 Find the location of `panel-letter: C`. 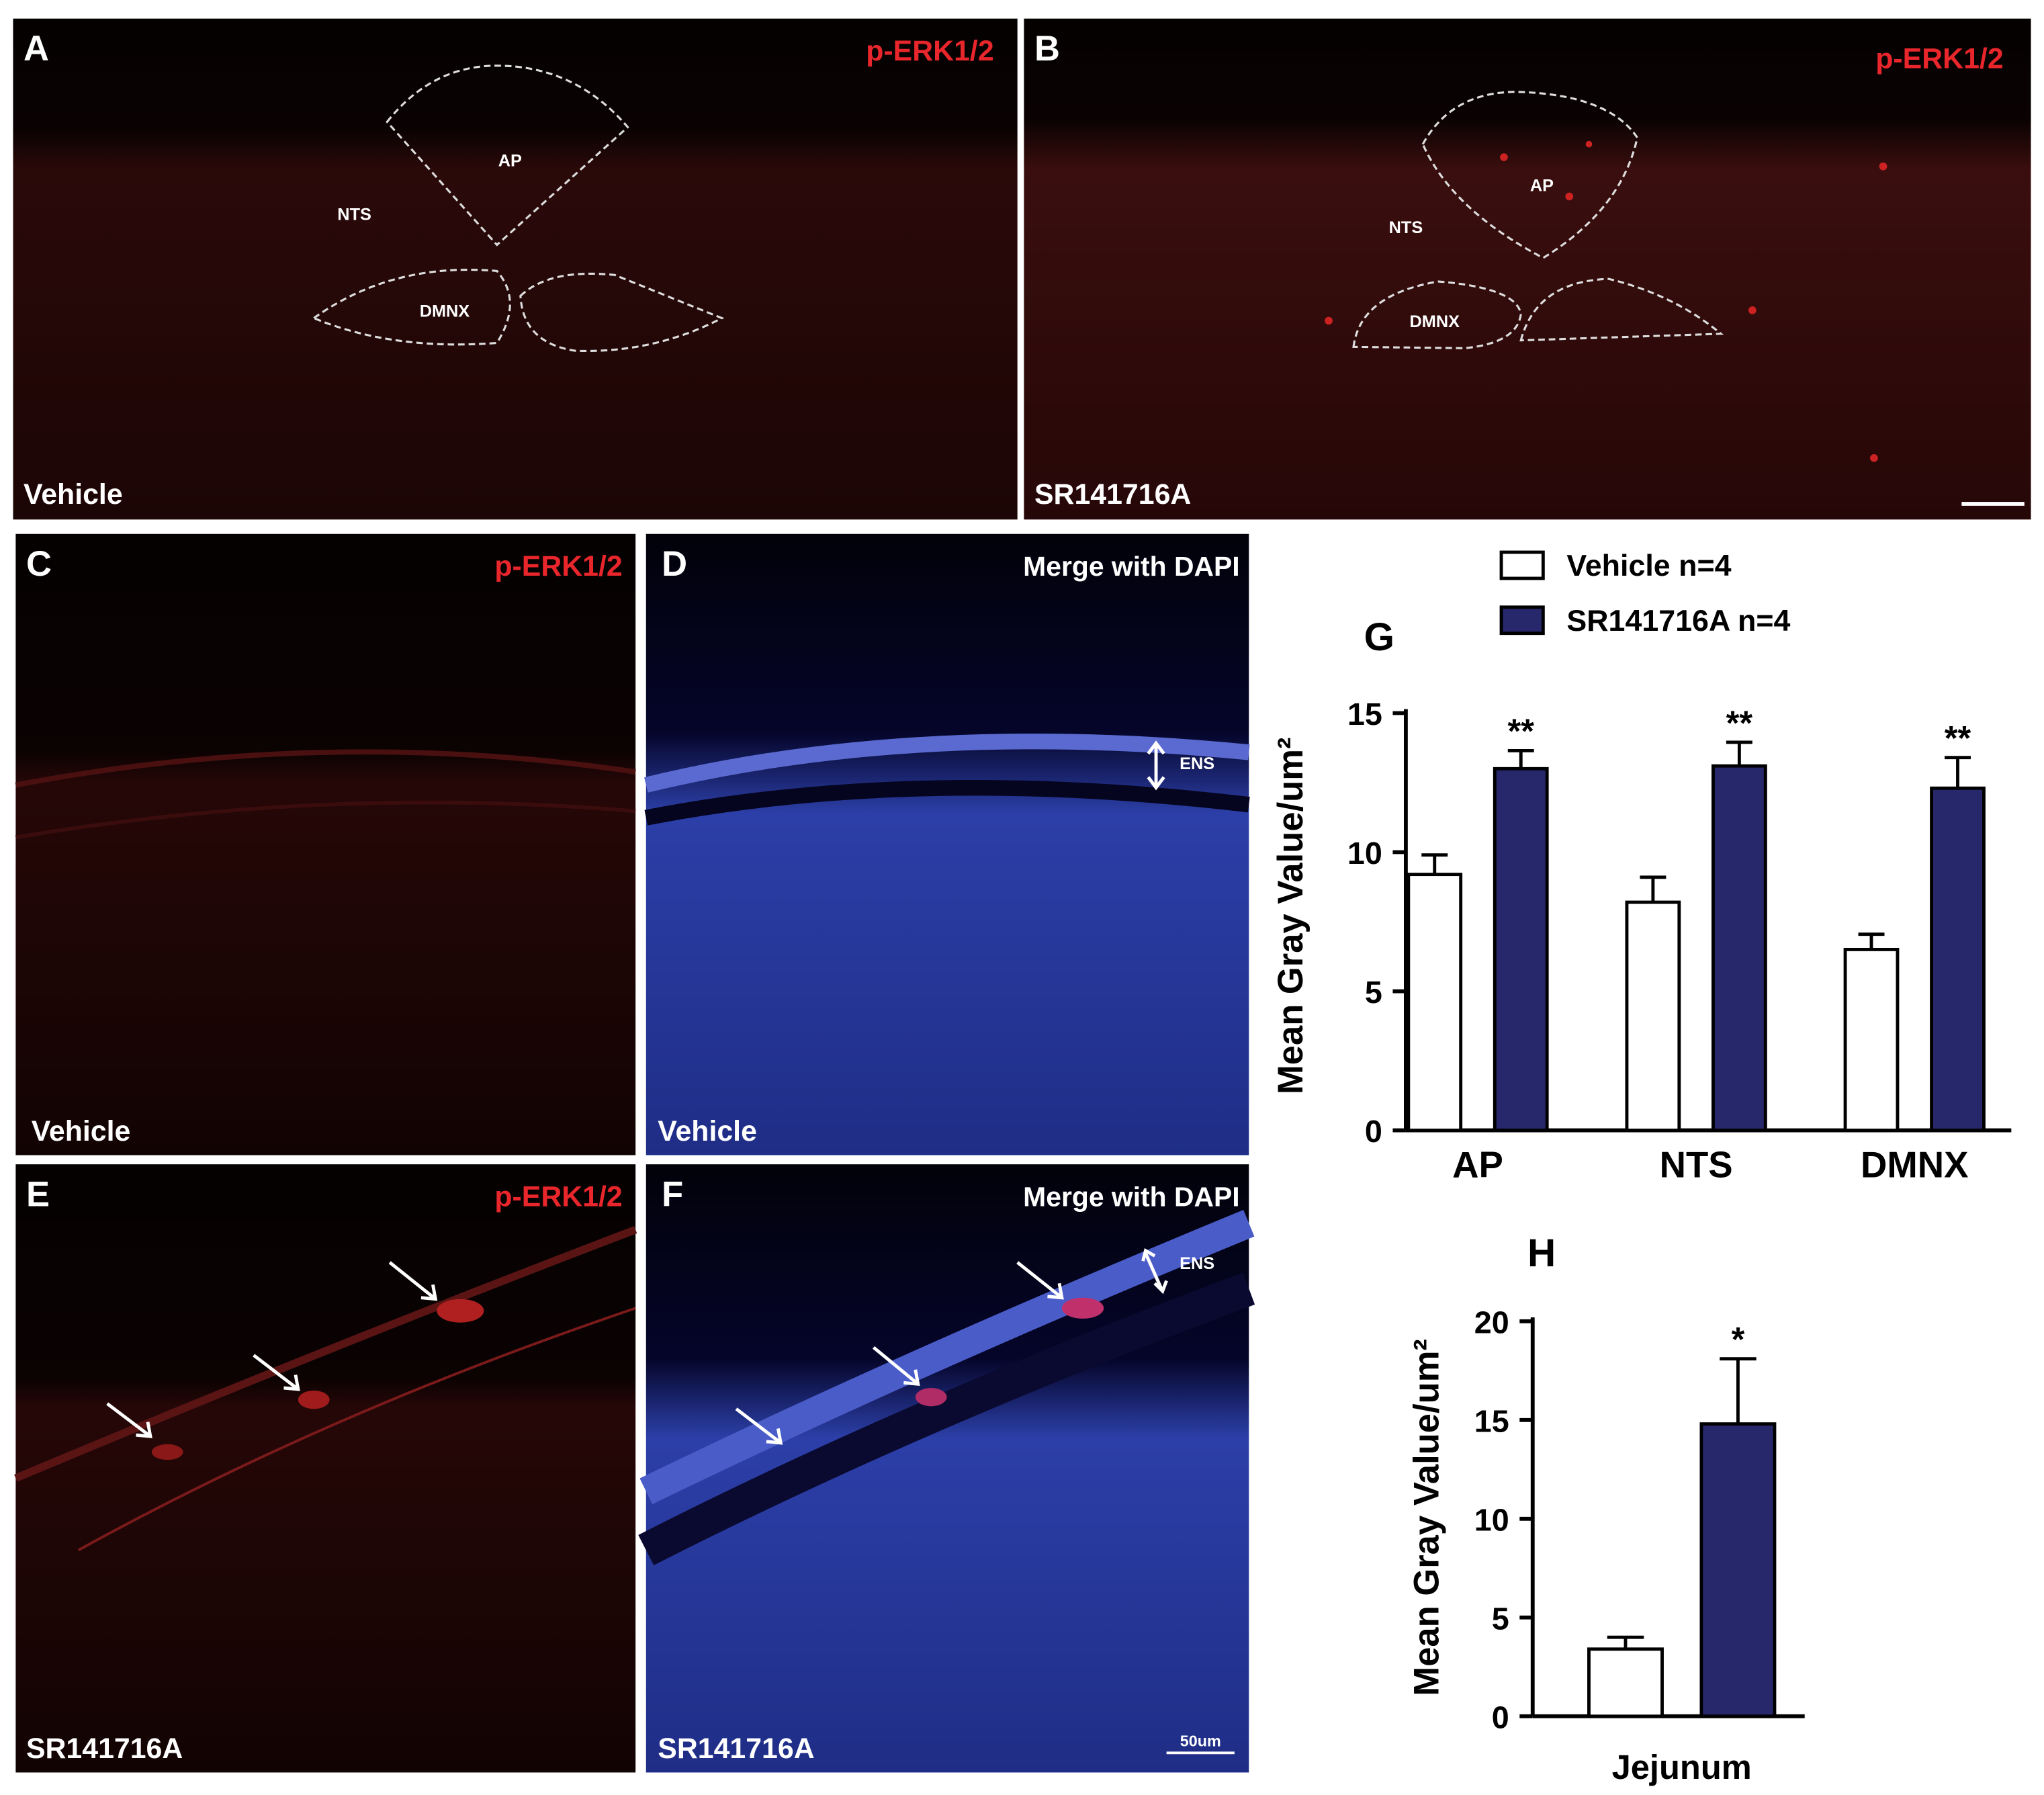

panel-letter: C is located at coordinates (39, 564).